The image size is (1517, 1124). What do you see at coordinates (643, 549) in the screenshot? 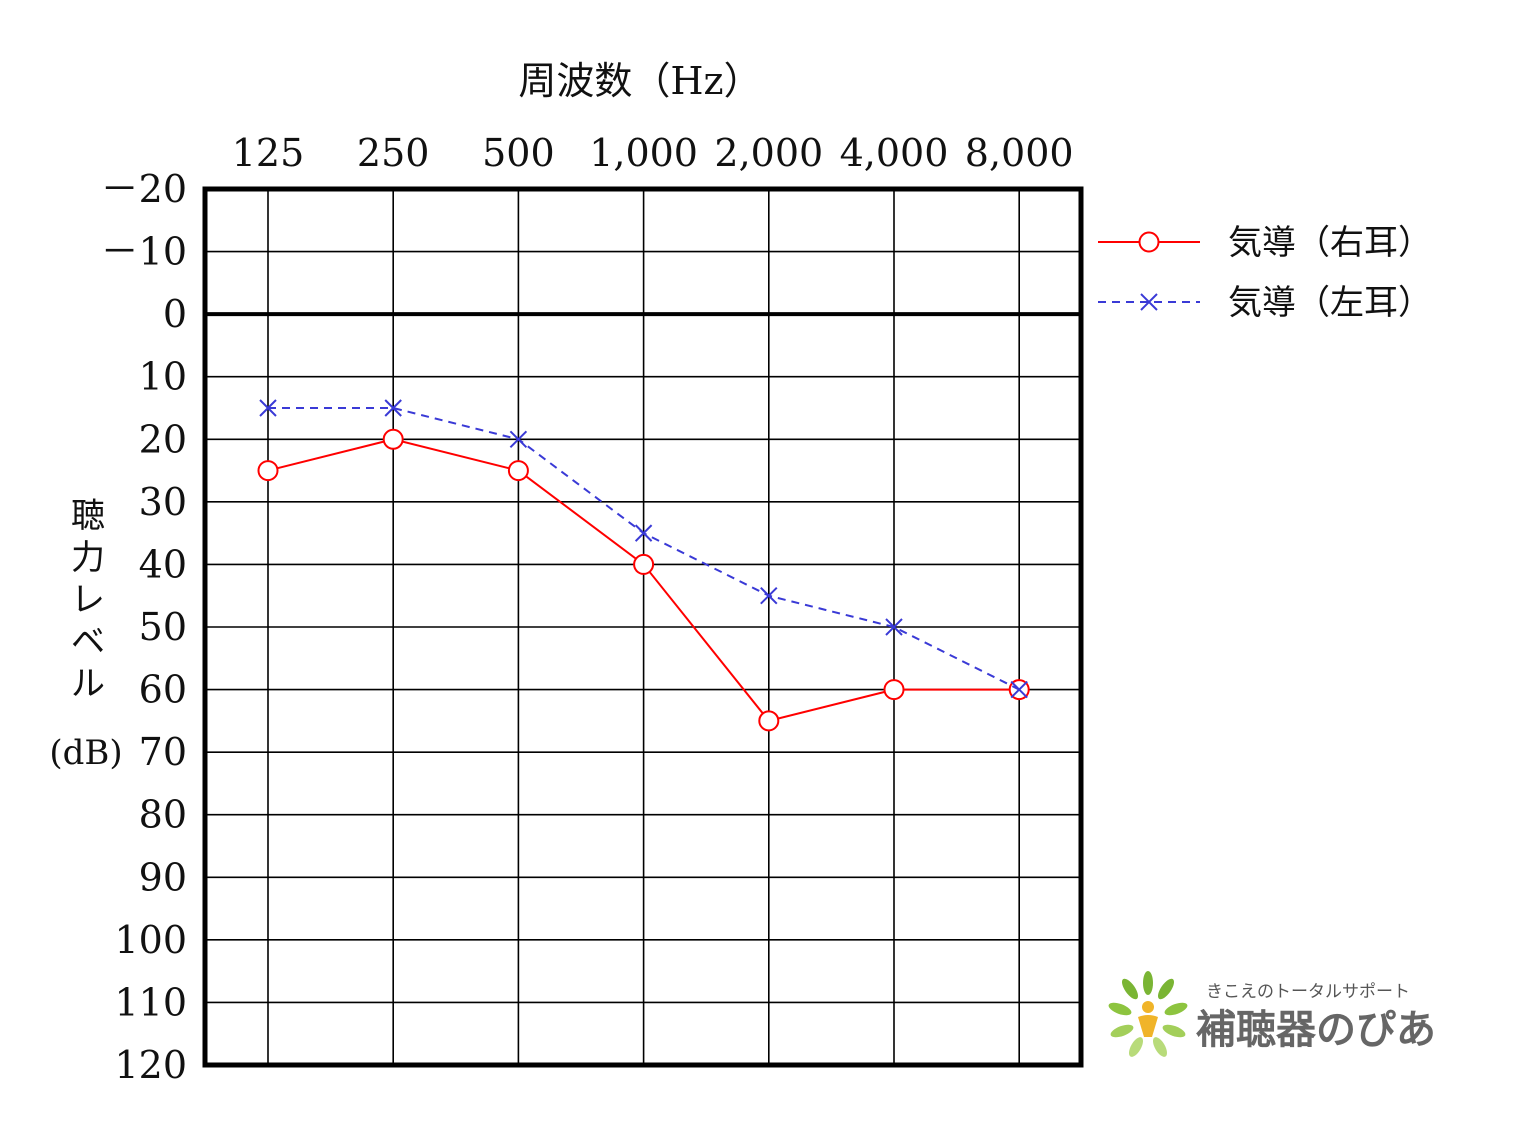
I see `series-left-ear` at bounding box center [643, 549].